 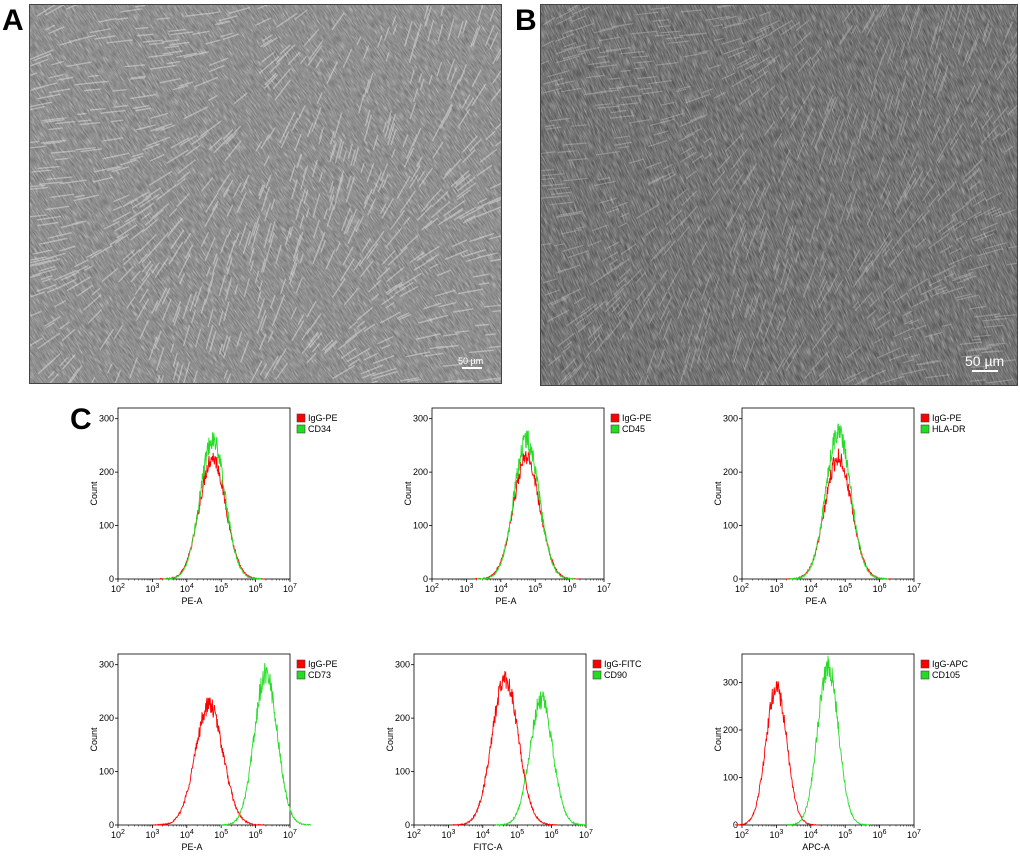 What do you see at coordinates (946, 675) in the screenshot?
I see `legend-label: CD105` at bounding box center [946, 675].